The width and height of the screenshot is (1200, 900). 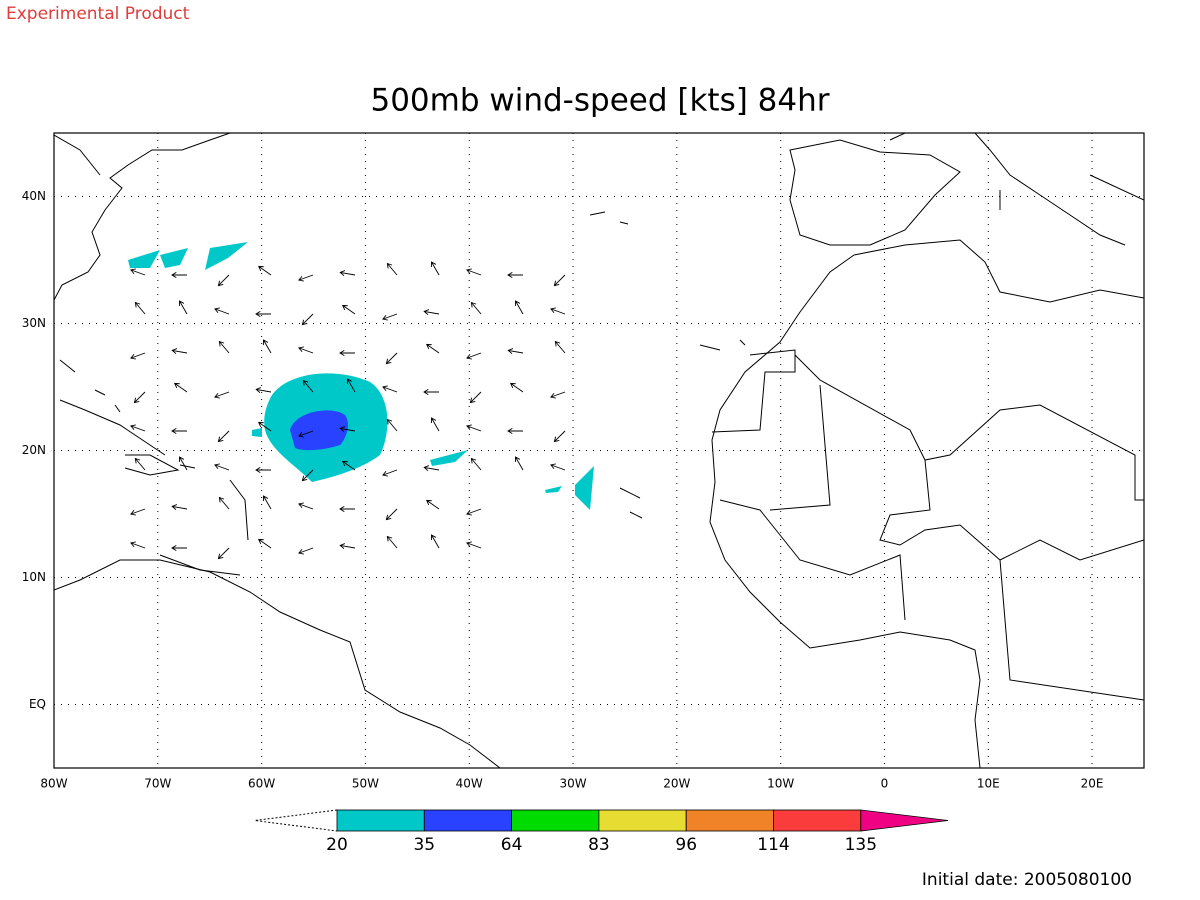 I want to click on lat-tick-label: 20N, so click(x=34, y=450).